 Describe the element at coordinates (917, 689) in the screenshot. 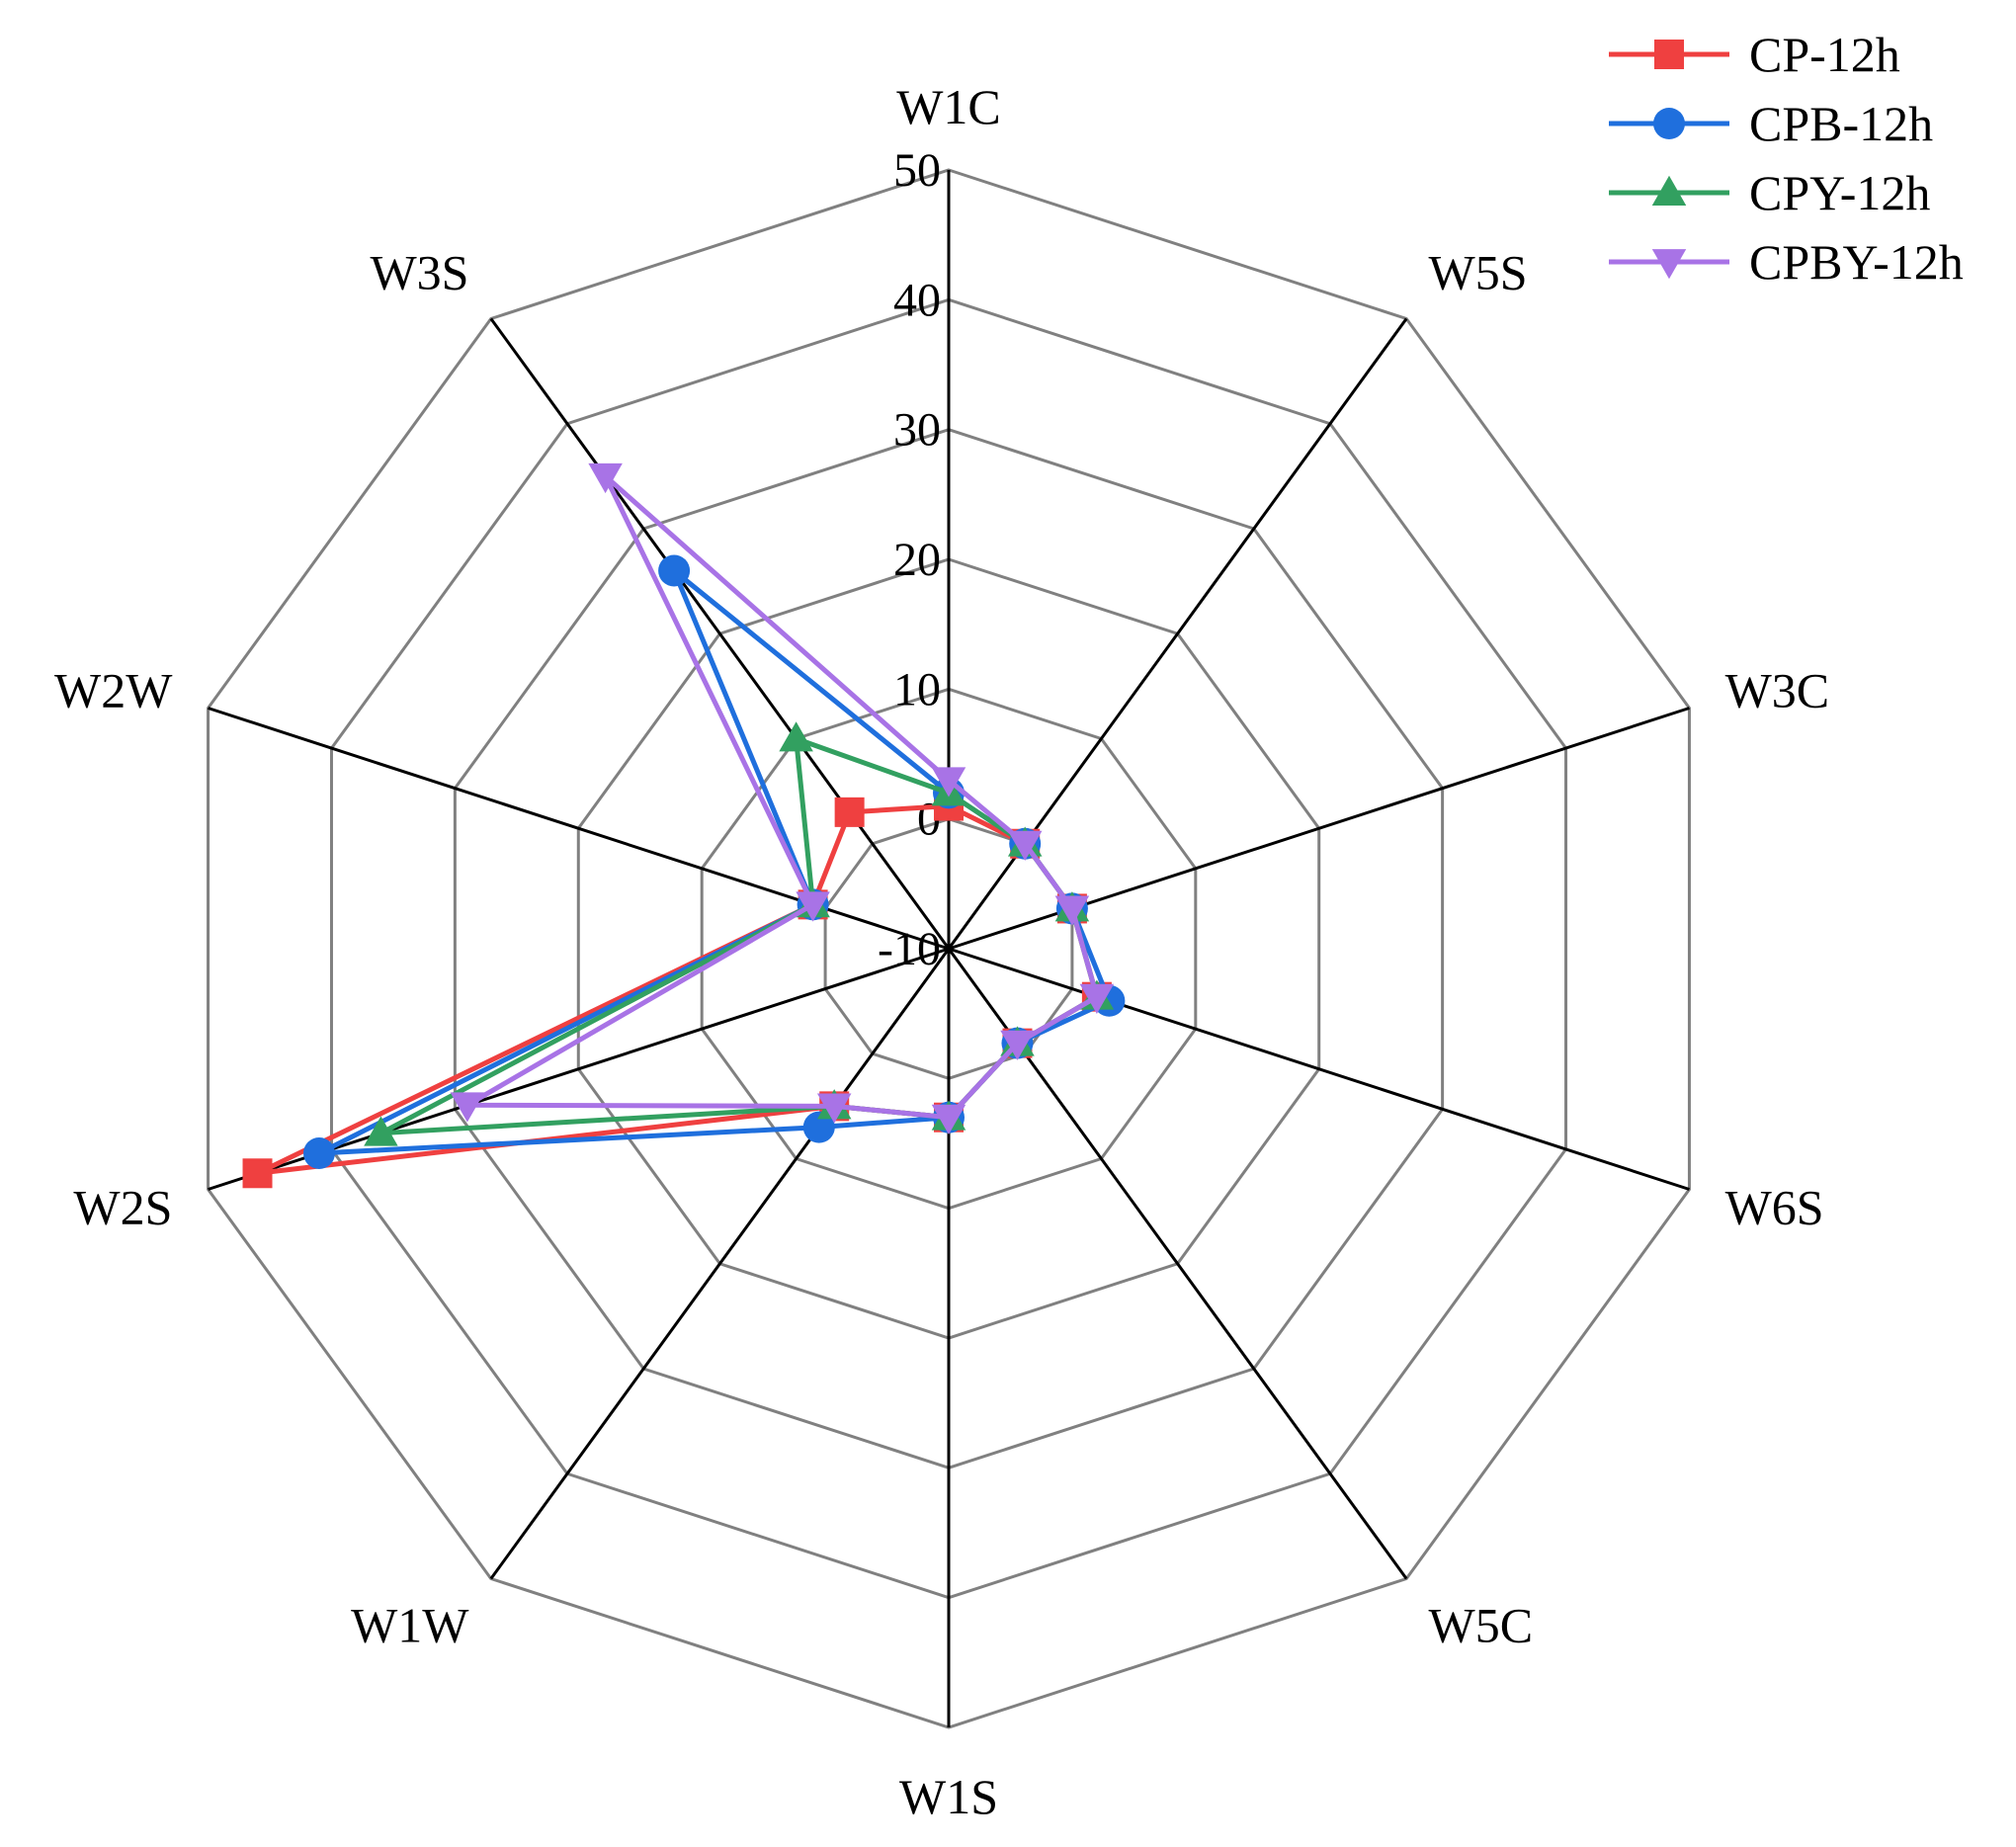

I see `r-tick-label: 10` at that location.